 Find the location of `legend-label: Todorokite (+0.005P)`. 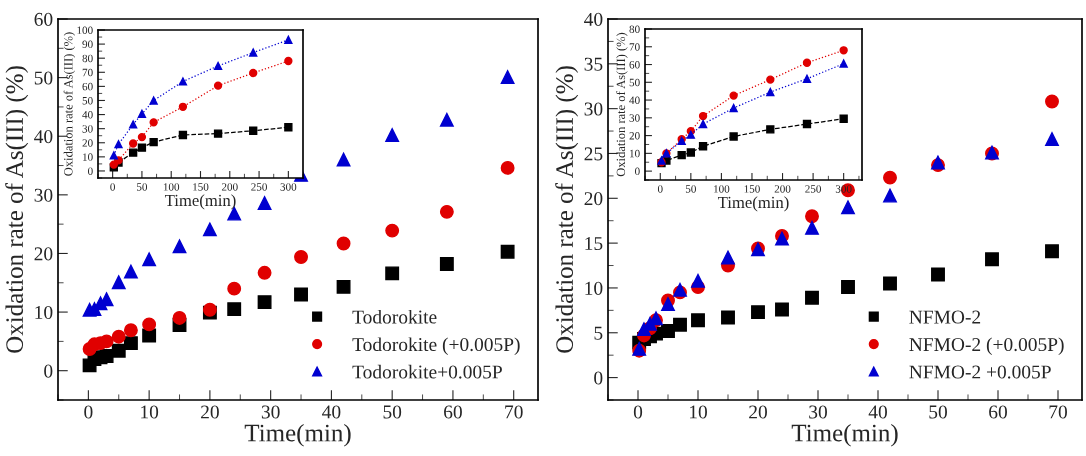

legend-label: Todorokite (+0.005P) is located at coordinates (436, 346).